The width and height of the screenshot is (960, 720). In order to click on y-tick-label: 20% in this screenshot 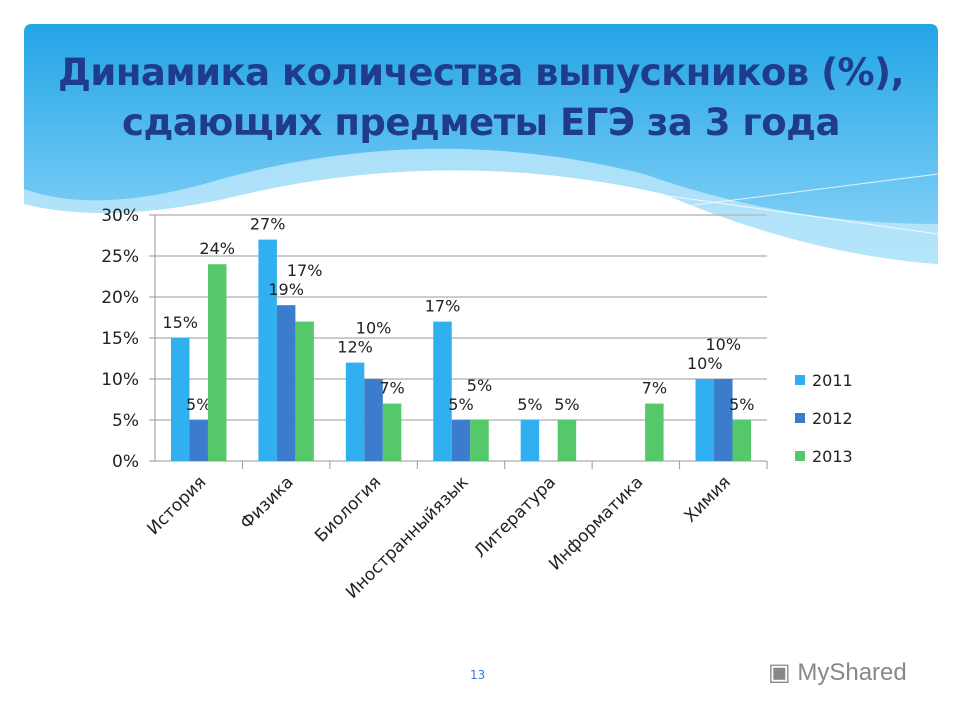, I will do `click(120, 298)`.